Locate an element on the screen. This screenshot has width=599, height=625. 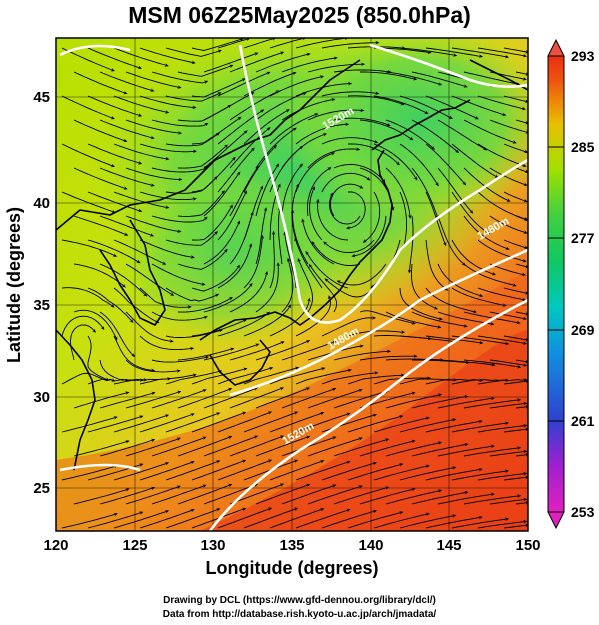
map-title: MSM 06Z25May2025 (850.0hPa) is located at coordinates (299, 15).